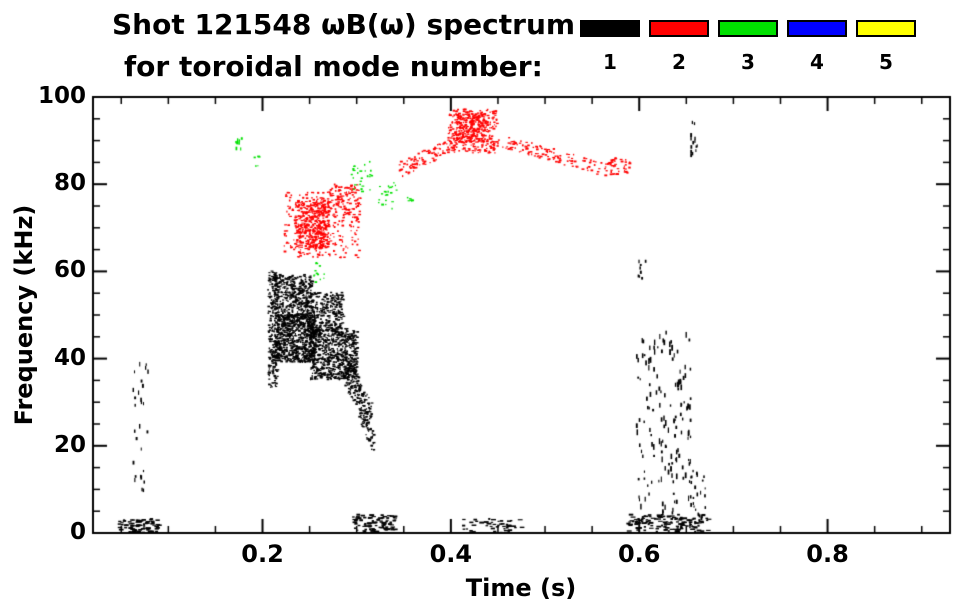 The height and width of the screenshot is (615, 963). What do you see at coordinates (817, 28) in the screenshot?
I see `legend-swatch-blue` at bounding box center [817, 28].